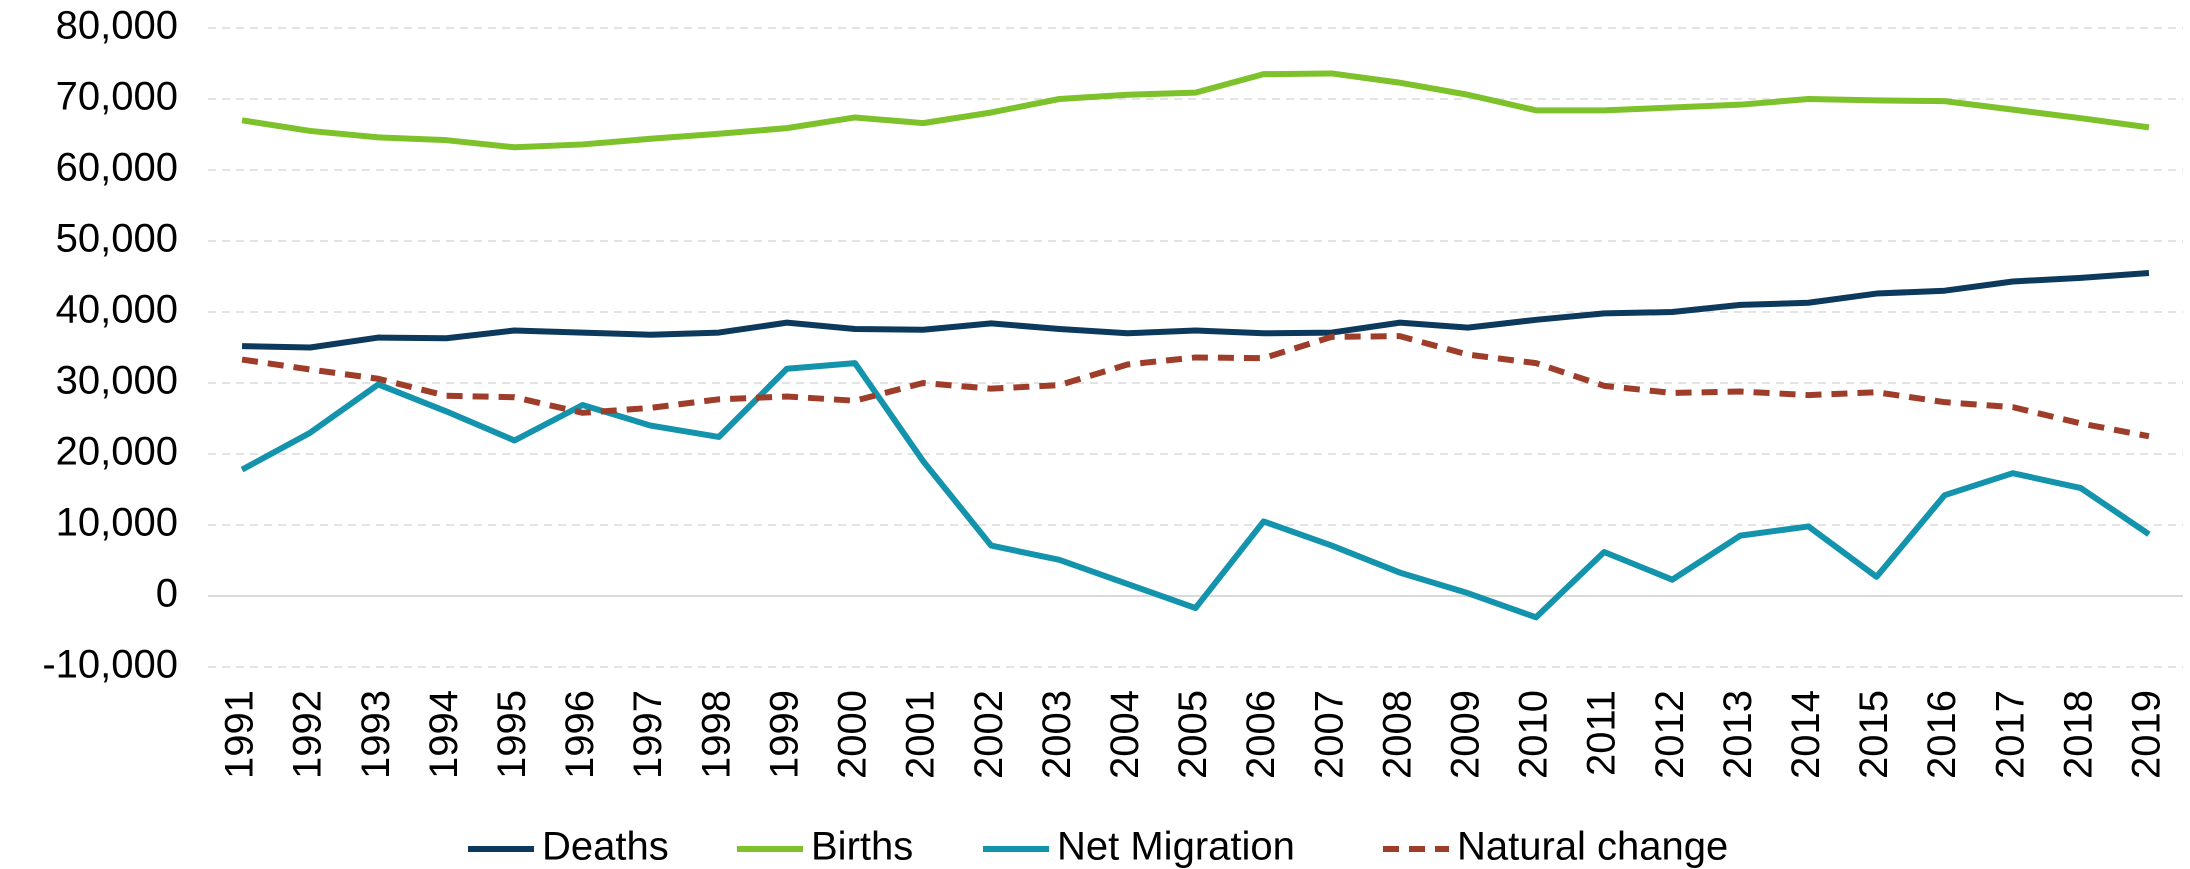 The height and width of the screenshot is (869, 2190). Describe the element at coordinates (1329, 734) in the screenshot. I see `x-tick-label: 2007` at that location.